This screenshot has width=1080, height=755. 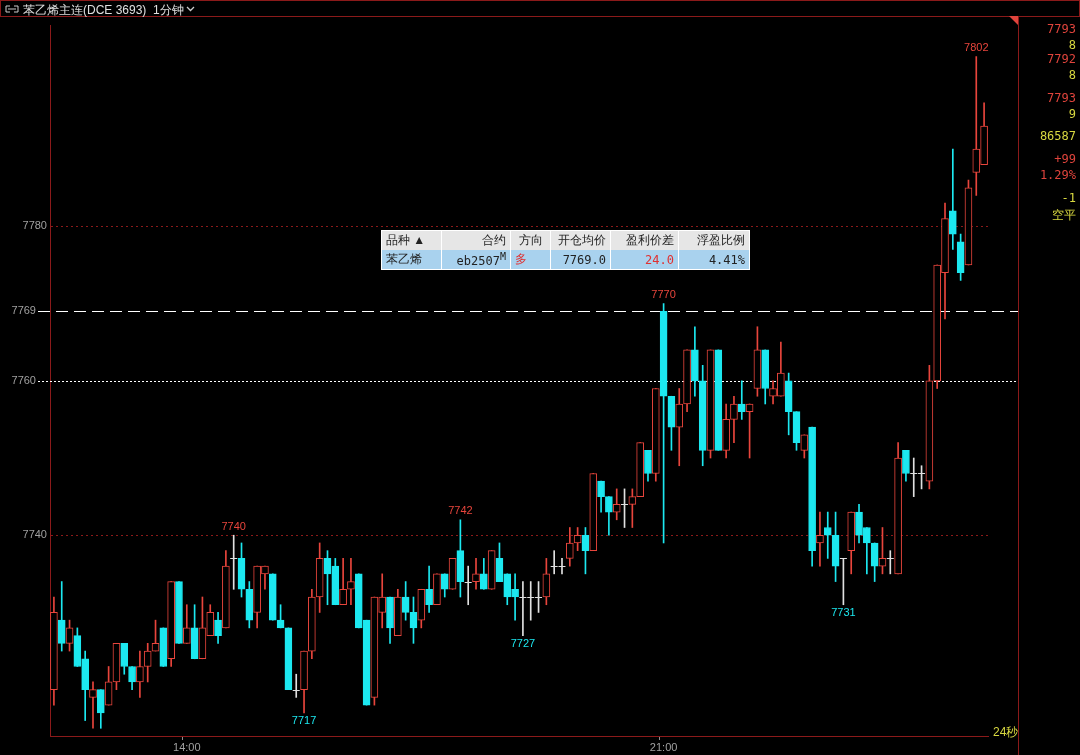 I want to click on annotation: 开仓均价, so click(x=580, y=240).